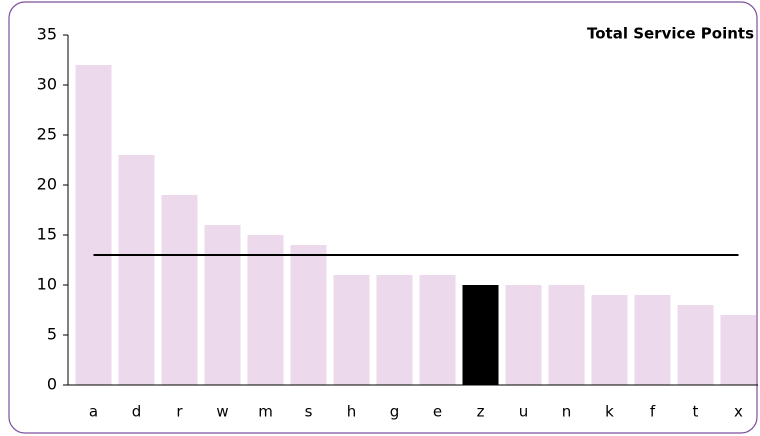  What do you see at coordinates (47, 234) in the screenshot?
I see `y-tick-label: 15` at bounding box center [47, 234].